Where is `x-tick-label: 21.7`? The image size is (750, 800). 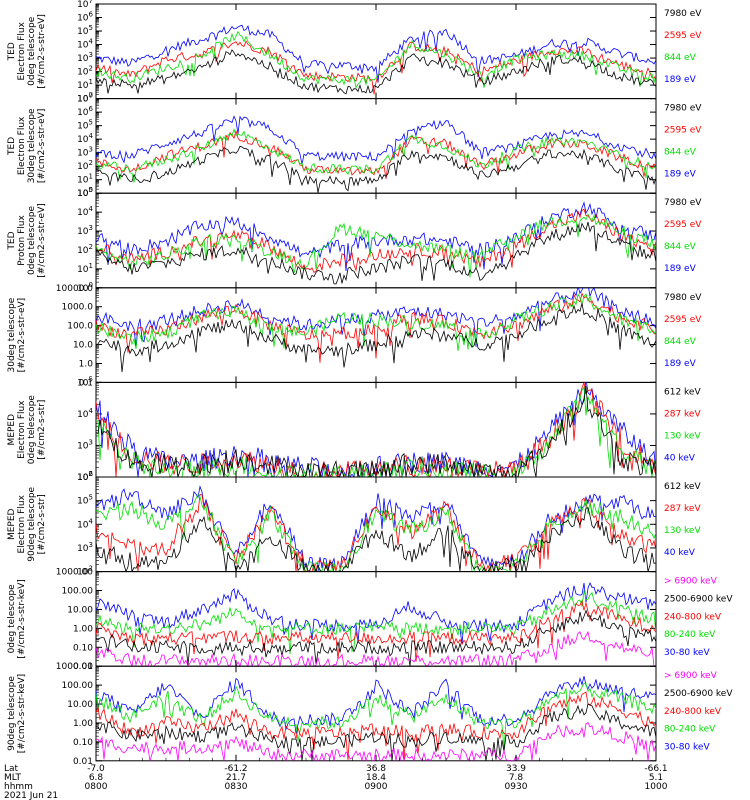
x-tick-label: 21.7 is located at coordinates (236, 778).